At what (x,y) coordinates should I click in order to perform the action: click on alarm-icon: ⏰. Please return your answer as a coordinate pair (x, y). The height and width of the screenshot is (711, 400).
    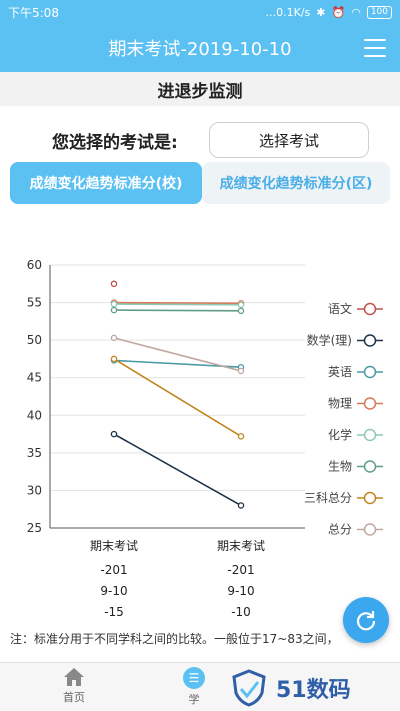
    Looking at the image, I should click on (338, 12).